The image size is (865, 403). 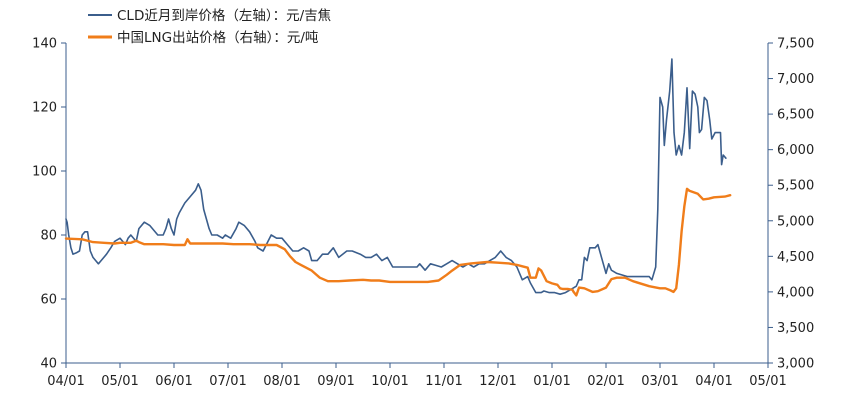 I want to click on x-tick-label: 06/01, so click(x=173, y=381).